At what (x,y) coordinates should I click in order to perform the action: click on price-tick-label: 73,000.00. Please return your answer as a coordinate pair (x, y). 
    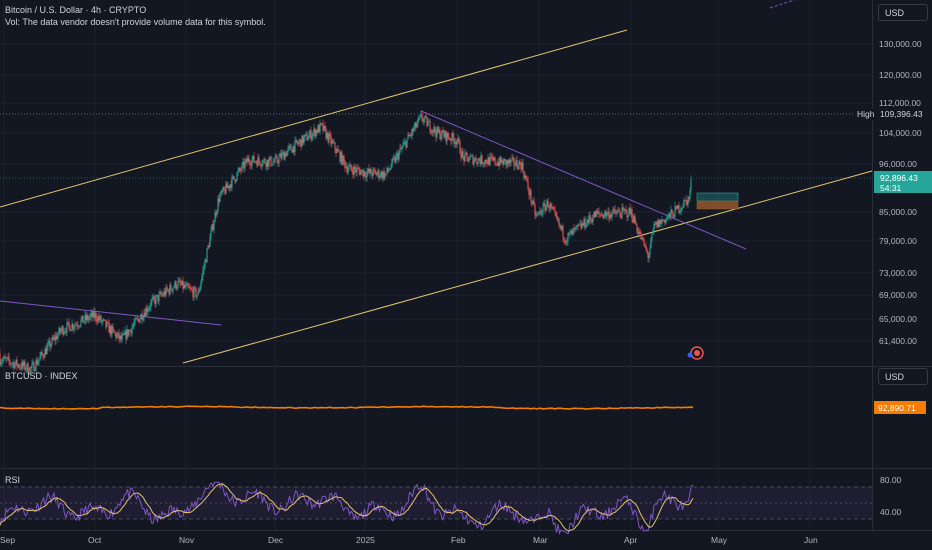
    Looking at the image, I should click on (898, 273).